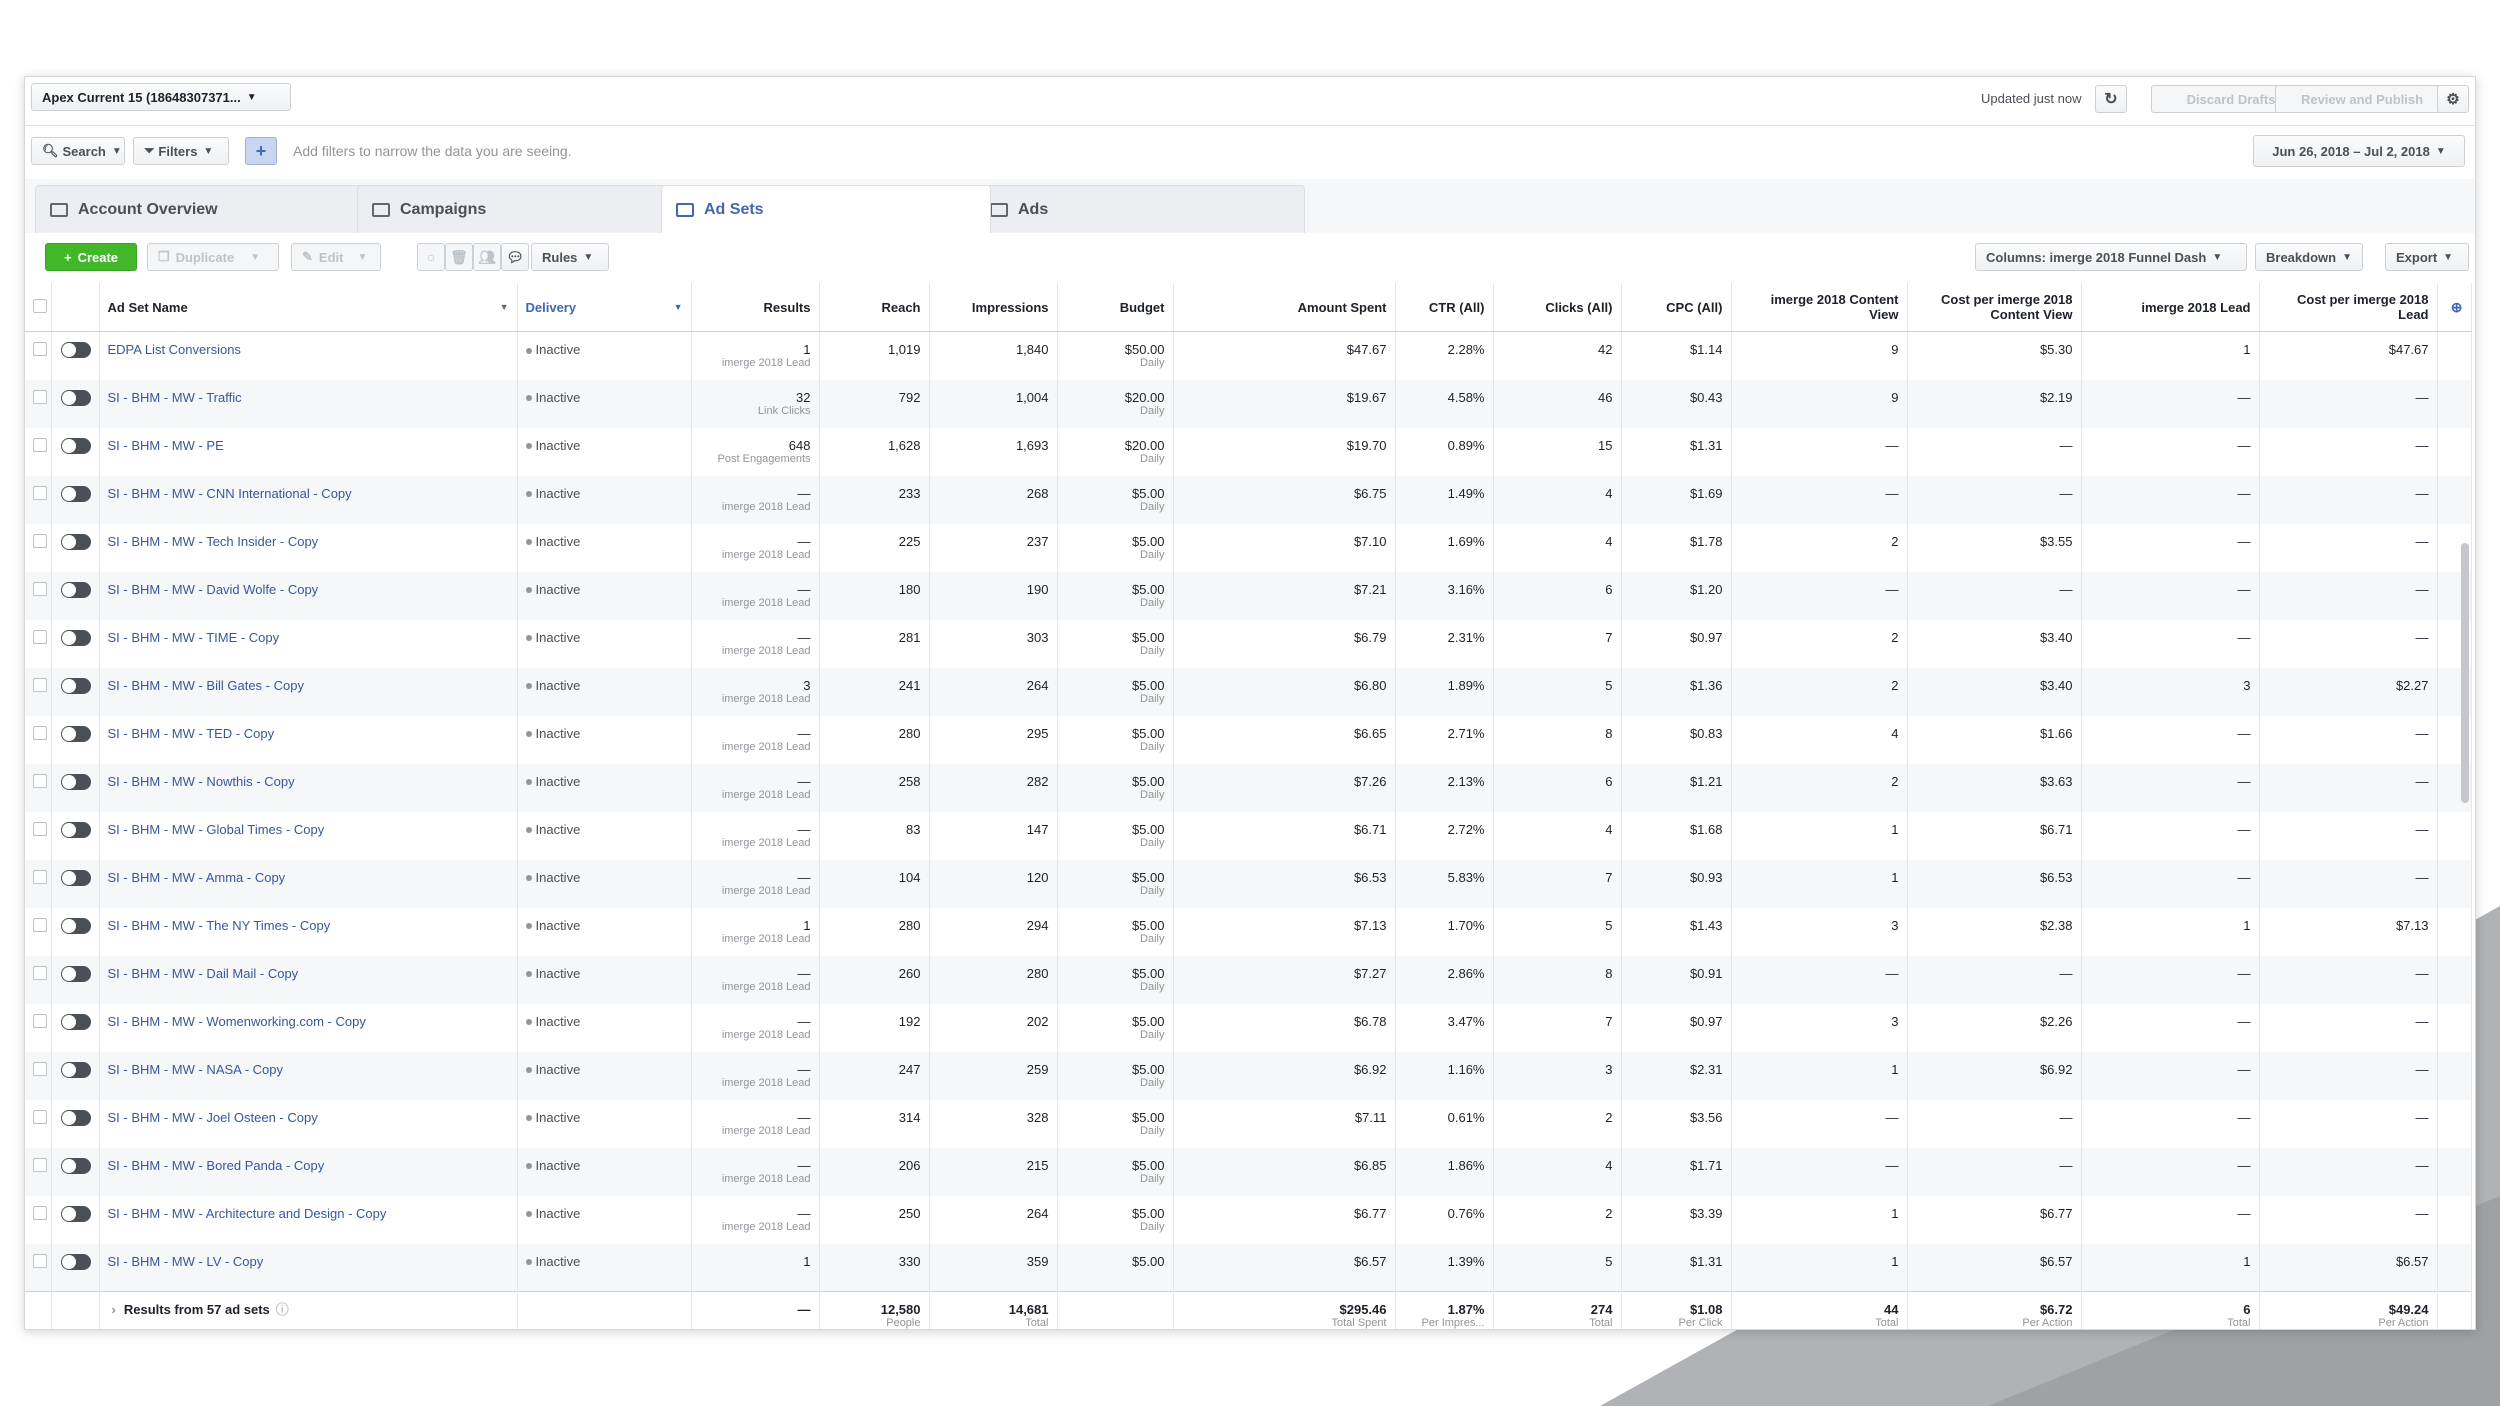 The image size is (2500, 1406). What do you see at coordinates (1994, 307) in the screenshot?
I see `col-cost-content-view: Cost per imerge 2018 Content View` at bounding box center [1994, 307].